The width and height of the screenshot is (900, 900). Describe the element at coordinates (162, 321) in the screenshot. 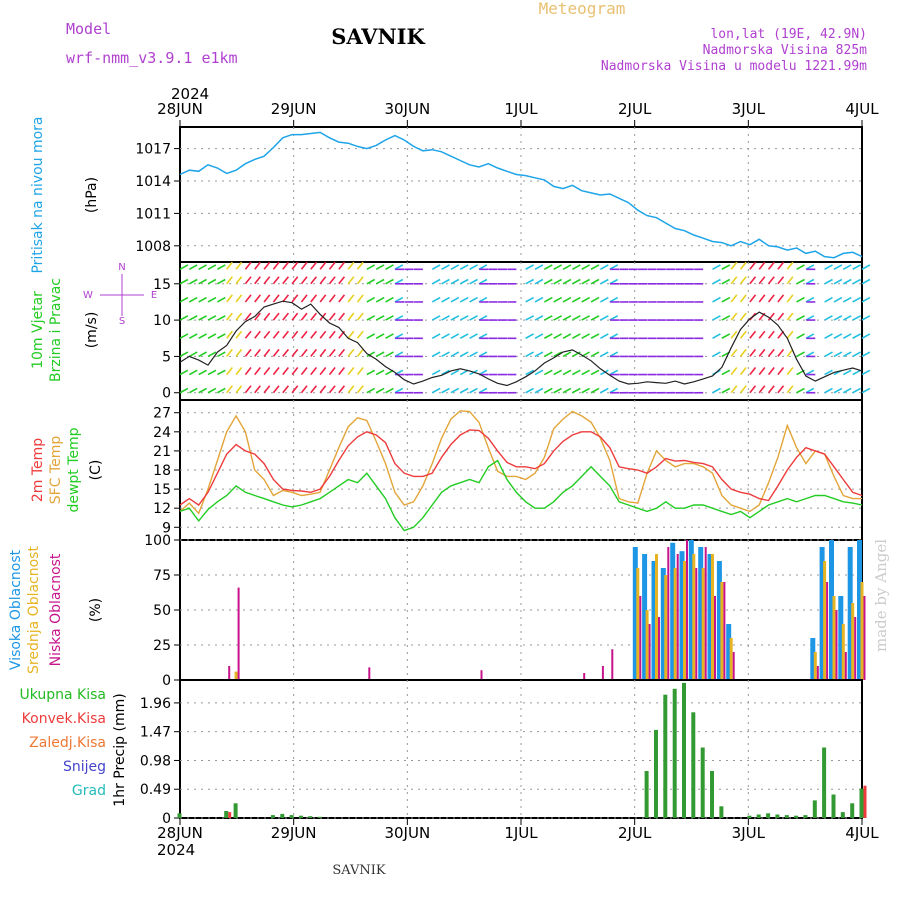

I see `panel-2-ytick-label: 10` at that location.